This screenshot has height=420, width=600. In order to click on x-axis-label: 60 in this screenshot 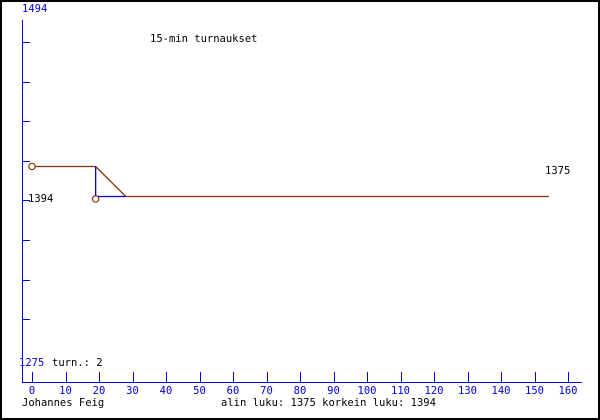, I will do `click(233, 391)`.